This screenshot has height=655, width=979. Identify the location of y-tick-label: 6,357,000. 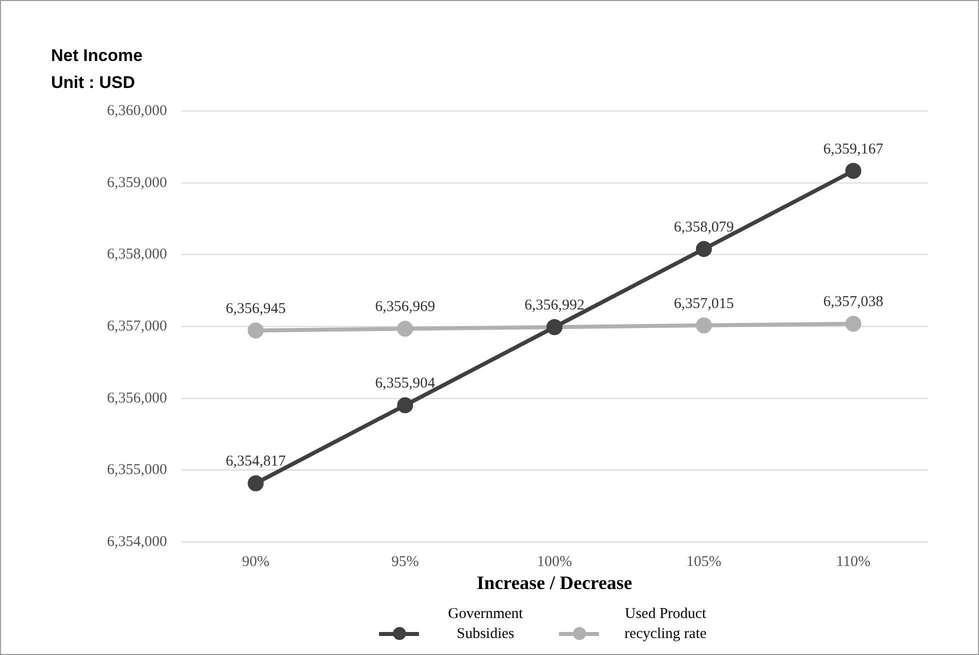
(137, 326).